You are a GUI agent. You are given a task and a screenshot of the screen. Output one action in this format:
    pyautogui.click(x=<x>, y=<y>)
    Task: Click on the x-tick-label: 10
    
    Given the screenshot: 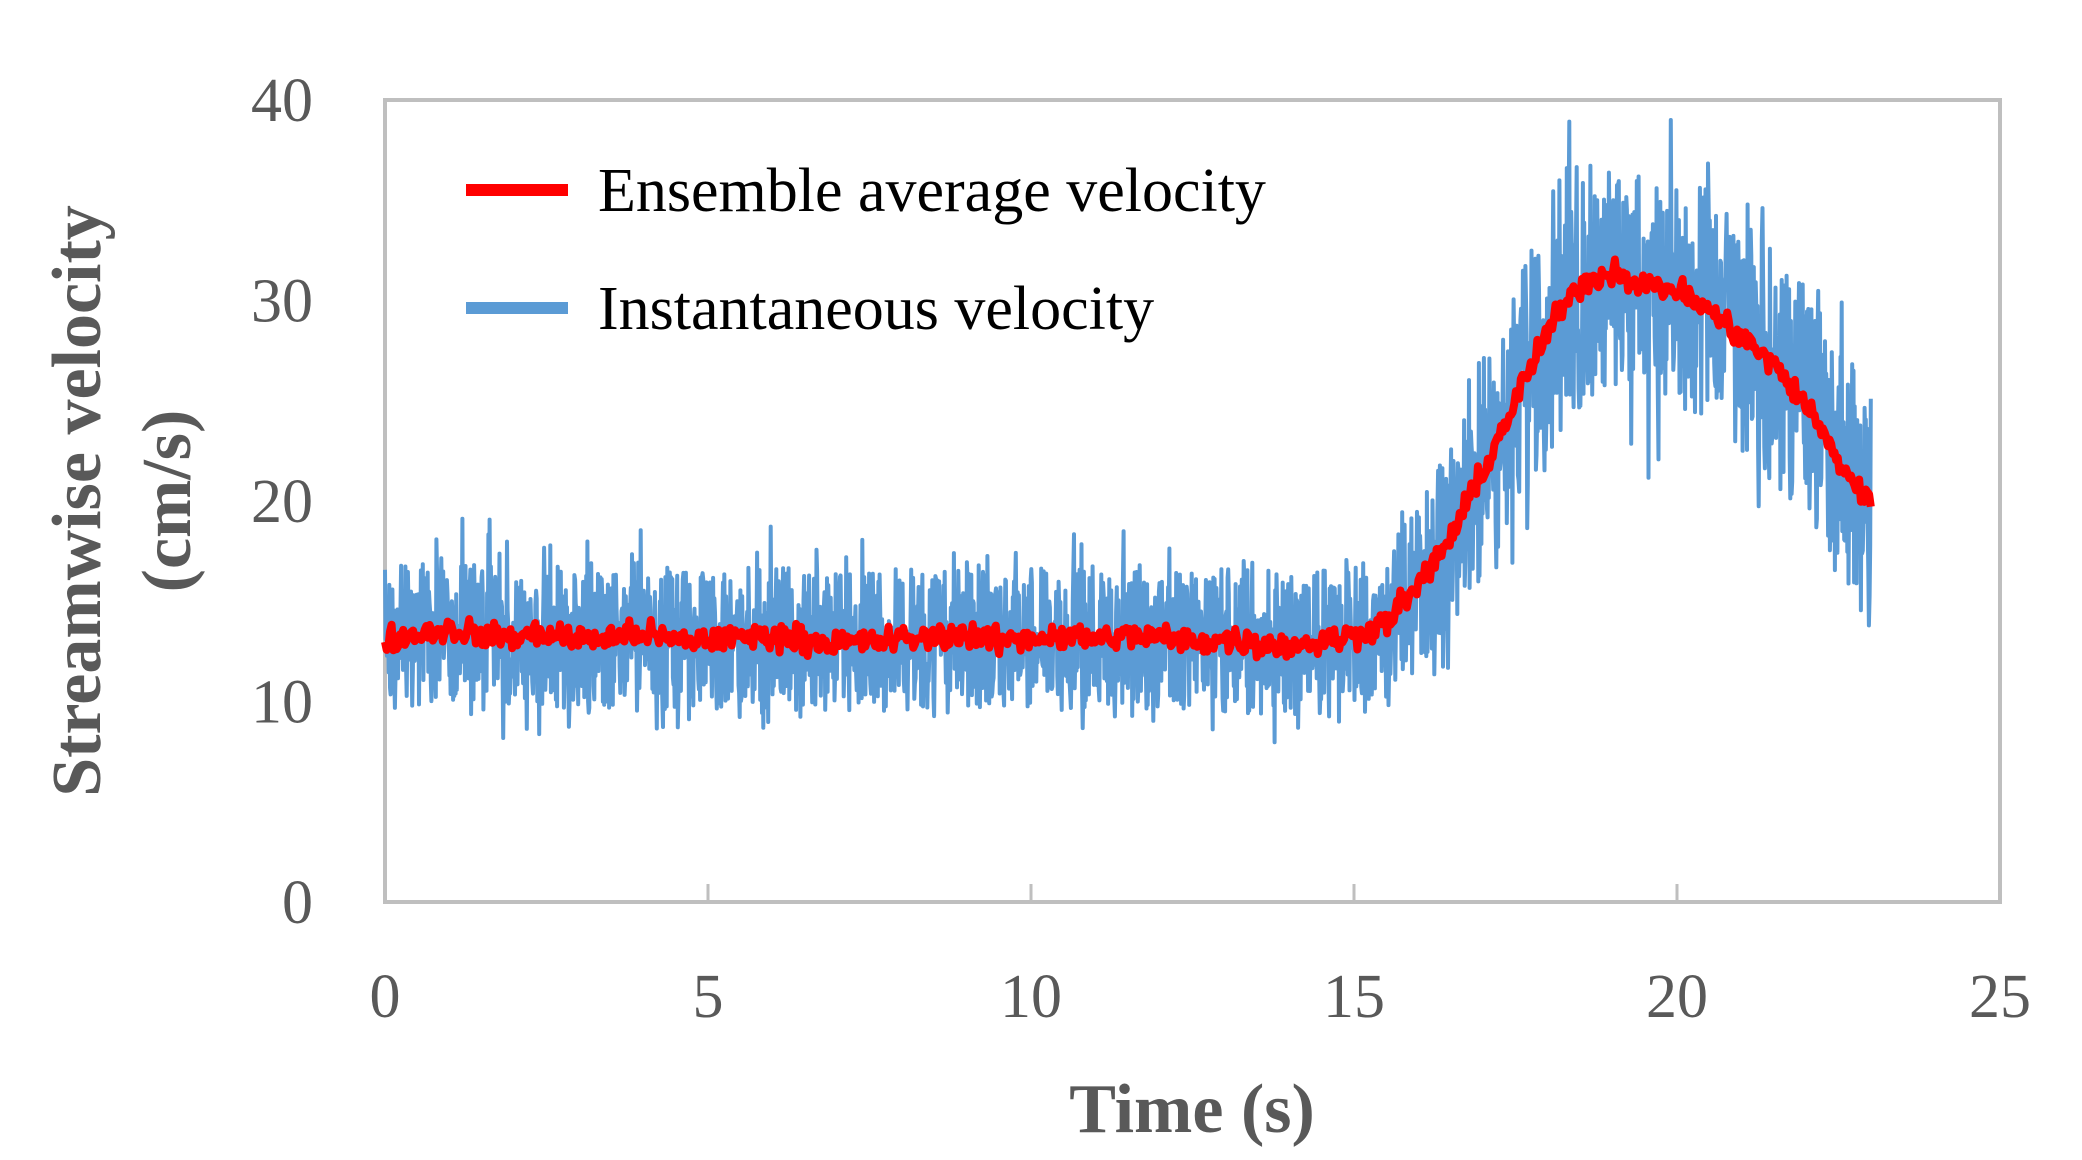 What is the action you would take?
    pyautogui.click(x=1031, y=997)
    